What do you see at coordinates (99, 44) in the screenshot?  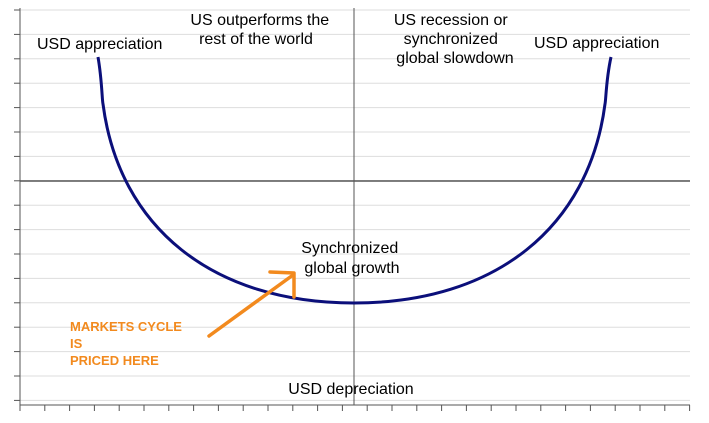 I see `top-left-corner-label: USD appreciation` at bounding box center [99, 44].